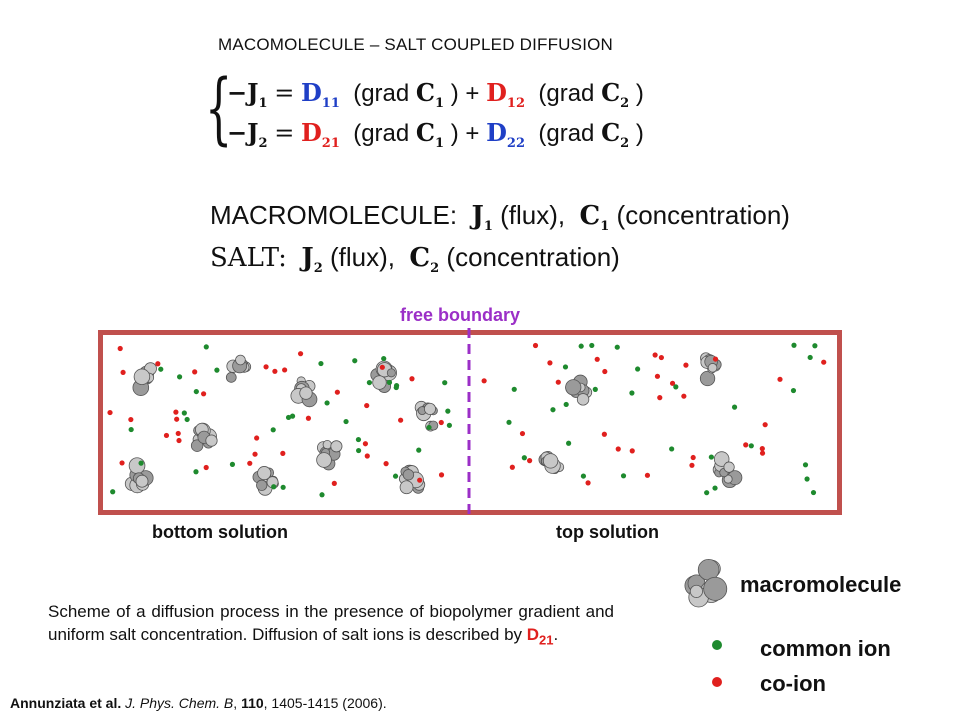 The height and width of the screenshot is (720, 960). I want to click on legend-co-ion-dot, so click(717, 682).